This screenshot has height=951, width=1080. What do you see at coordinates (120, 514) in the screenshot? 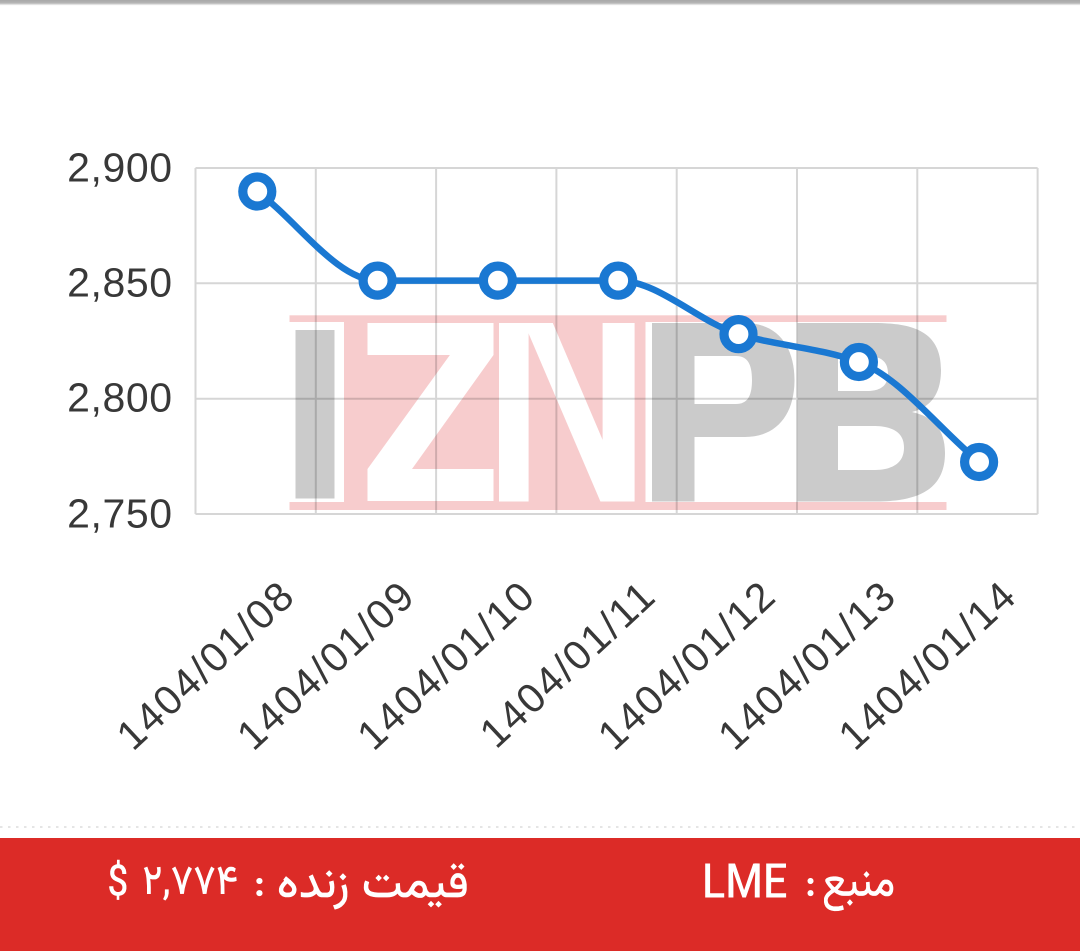
I see `svg-text: 2,750` at bounding box center [120, 514].